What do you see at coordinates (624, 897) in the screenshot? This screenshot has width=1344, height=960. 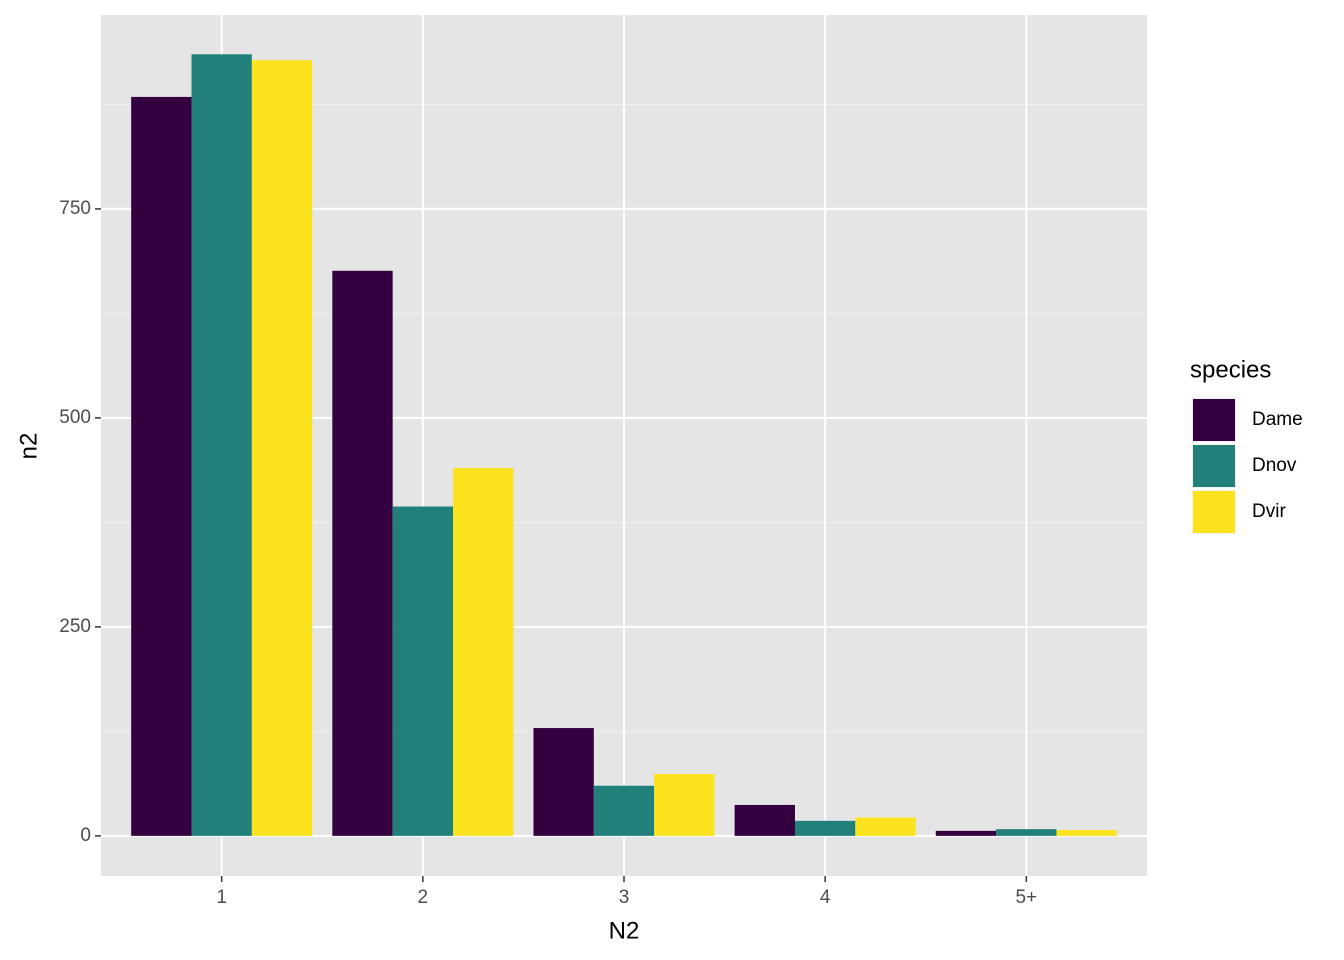 I see `x-tick-label: 3` at bounding box center [624, 897].